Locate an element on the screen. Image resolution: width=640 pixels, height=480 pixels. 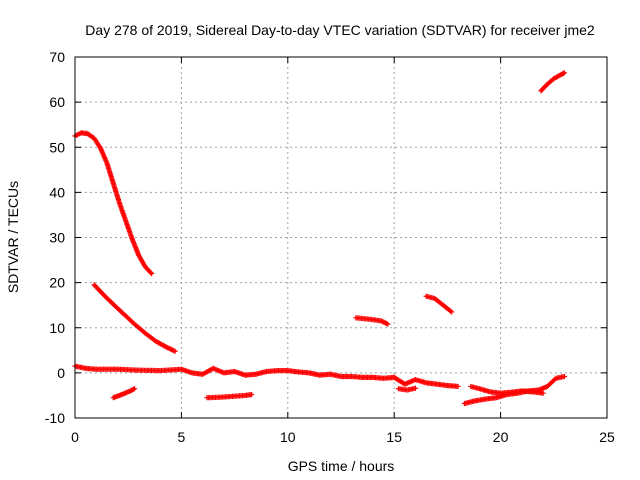
x-tick-label: 0 is located at coordinates (75, 437).